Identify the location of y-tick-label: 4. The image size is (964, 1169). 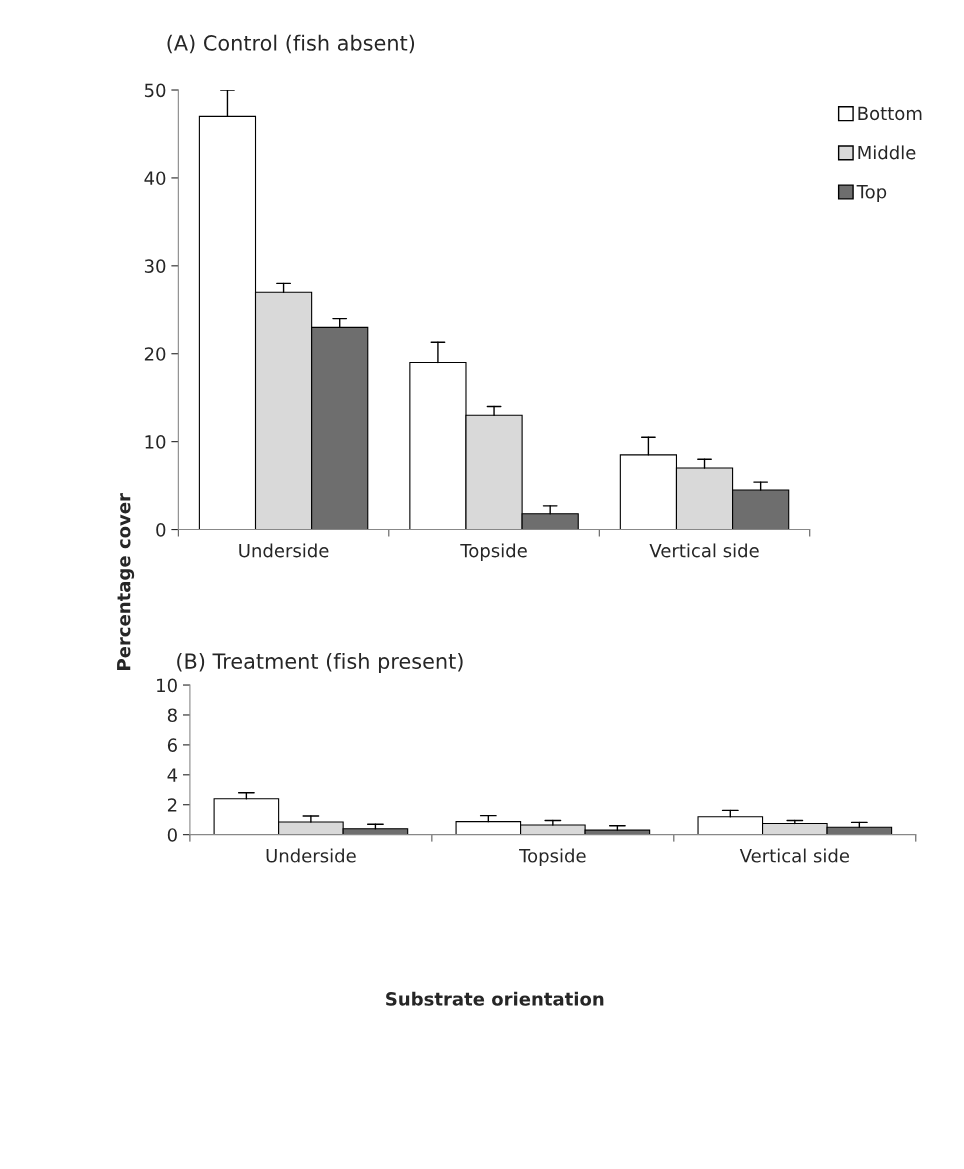
(172, 775).